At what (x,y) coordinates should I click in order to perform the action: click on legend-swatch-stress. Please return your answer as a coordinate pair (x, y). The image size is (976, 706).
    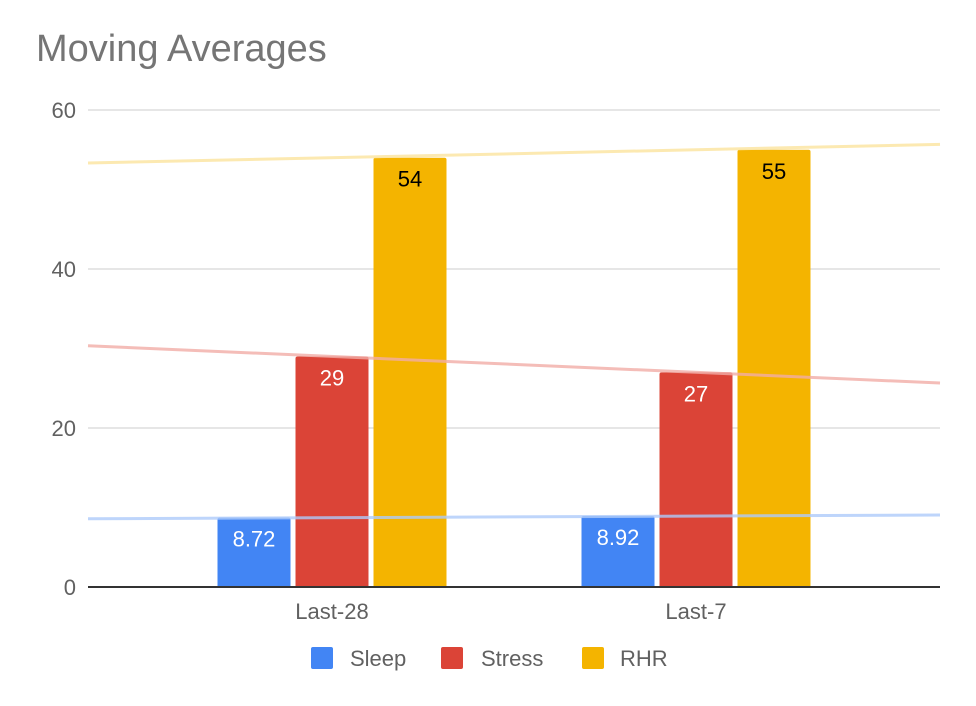
    Looking at the image, I should click on (452, 658).